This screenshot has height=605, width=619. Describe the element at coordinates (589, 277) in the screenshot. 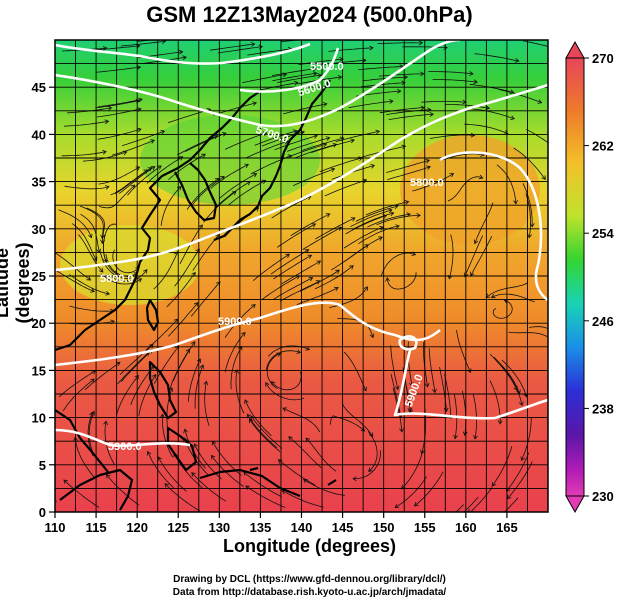

I see `colorbar: 270 262 254 246 238 230` at that location.